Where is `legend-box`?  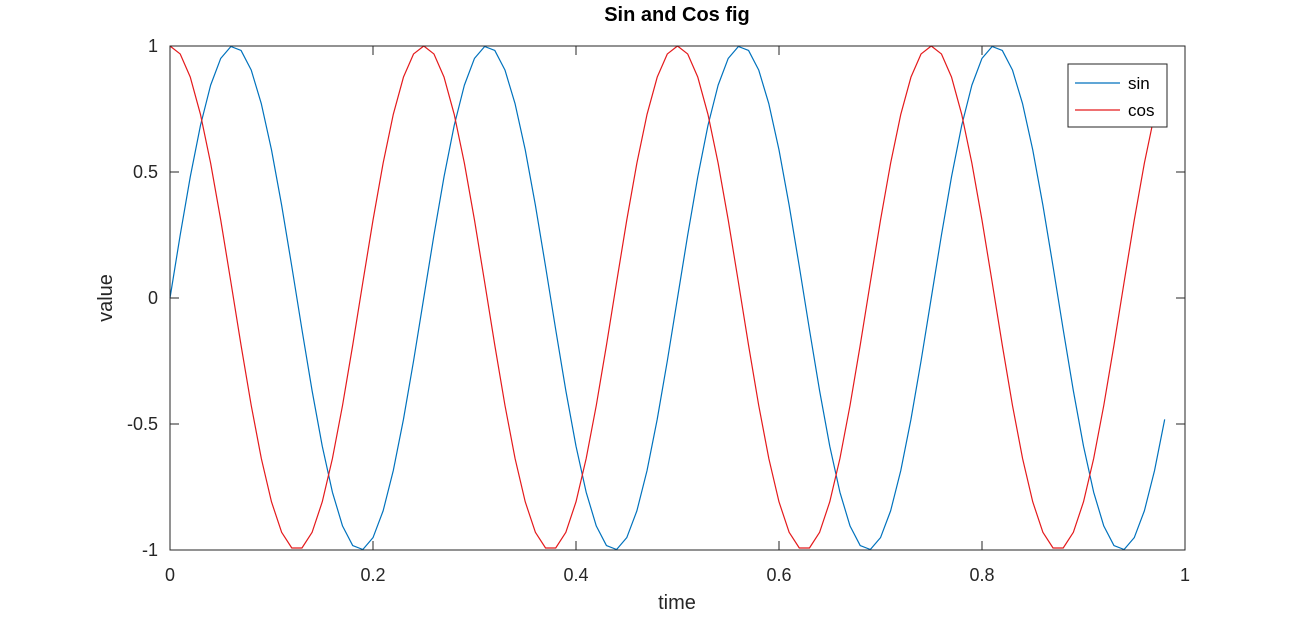
legend-box is located at coordinates (1117, 95).